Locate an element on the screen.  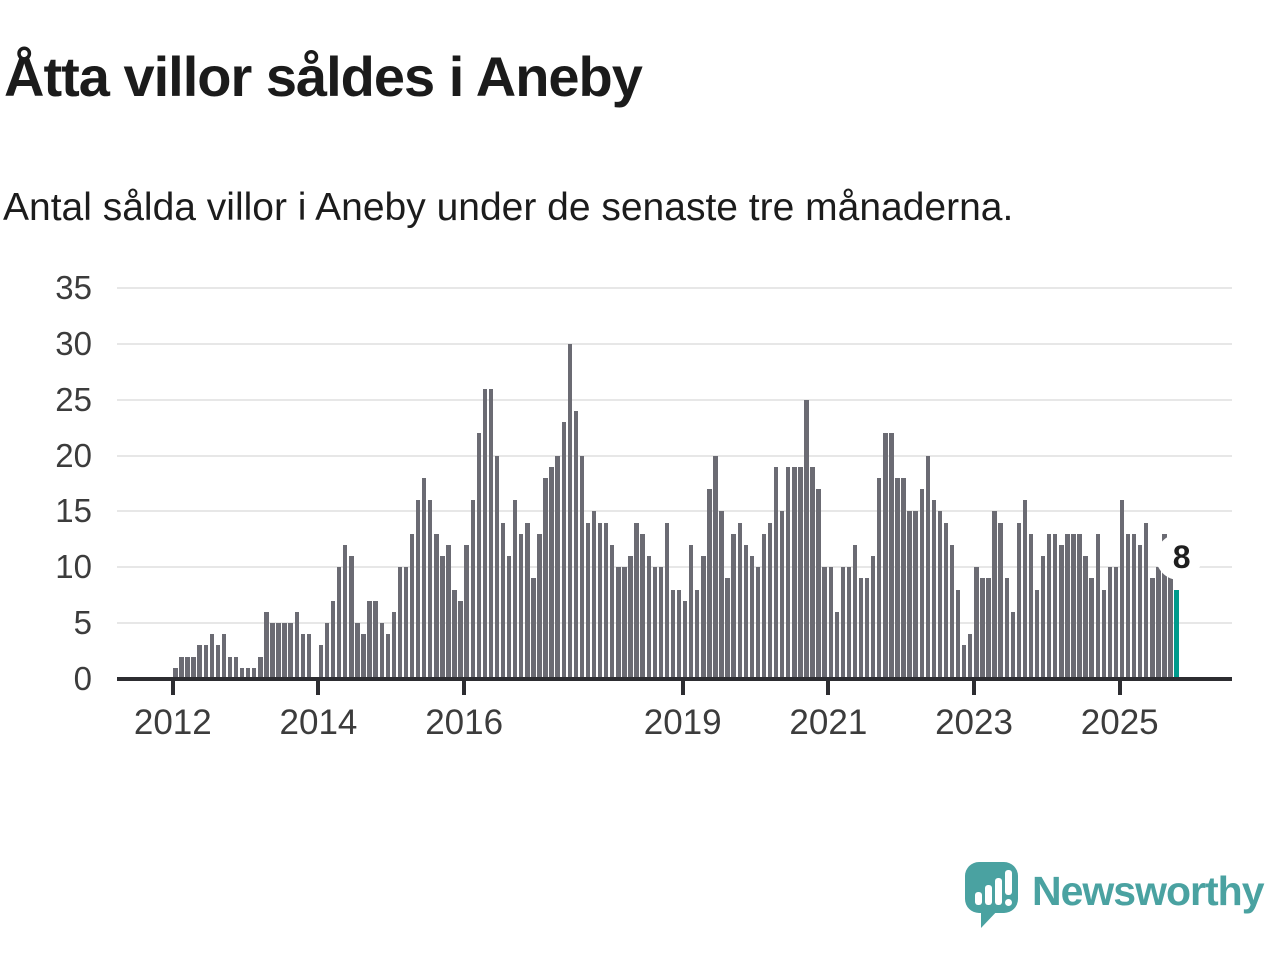
value-callout is located at coordinates (1178, 556).